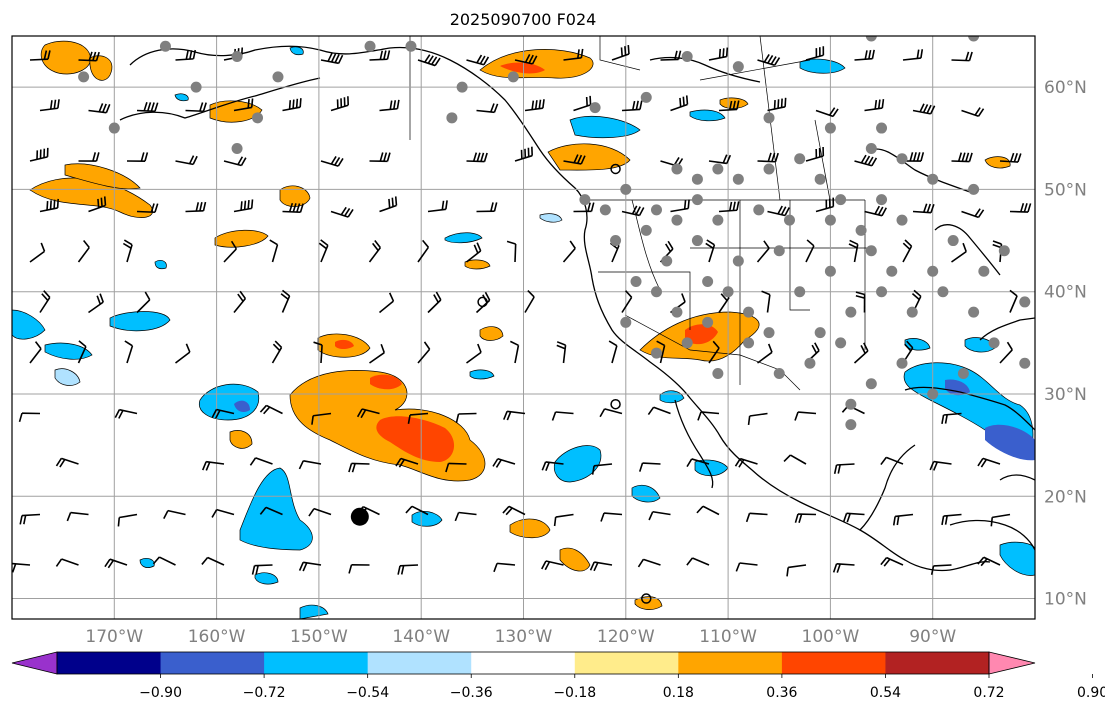  I want to click on colorbar-tick-label: 0.36, so click(781, 693).